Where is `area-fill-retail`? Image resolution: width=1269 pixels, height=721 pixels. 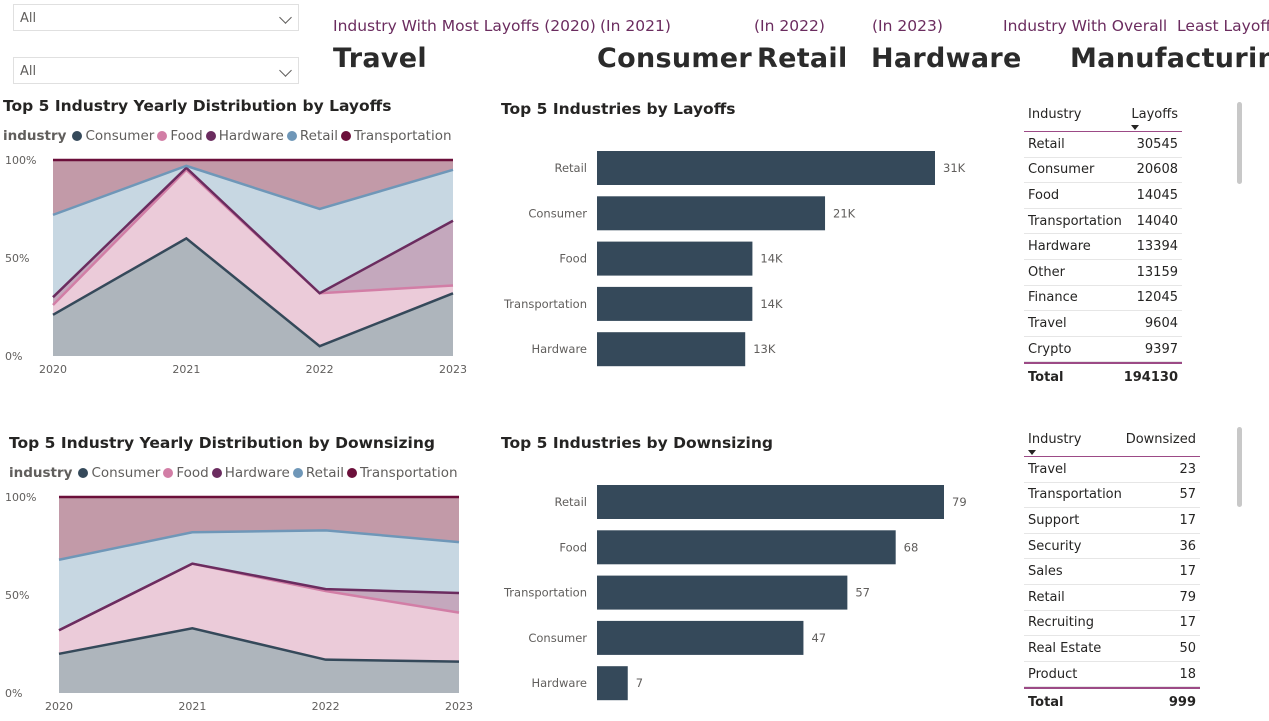 area-fill-retail is located at coordinates (259, 580).